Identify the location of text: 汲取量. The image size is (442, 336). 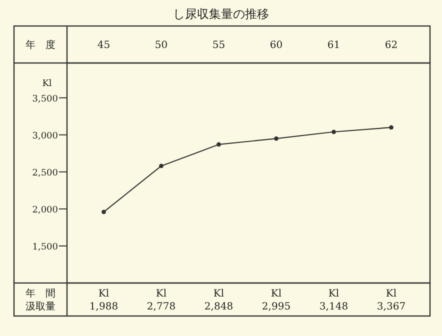
(41, 306).